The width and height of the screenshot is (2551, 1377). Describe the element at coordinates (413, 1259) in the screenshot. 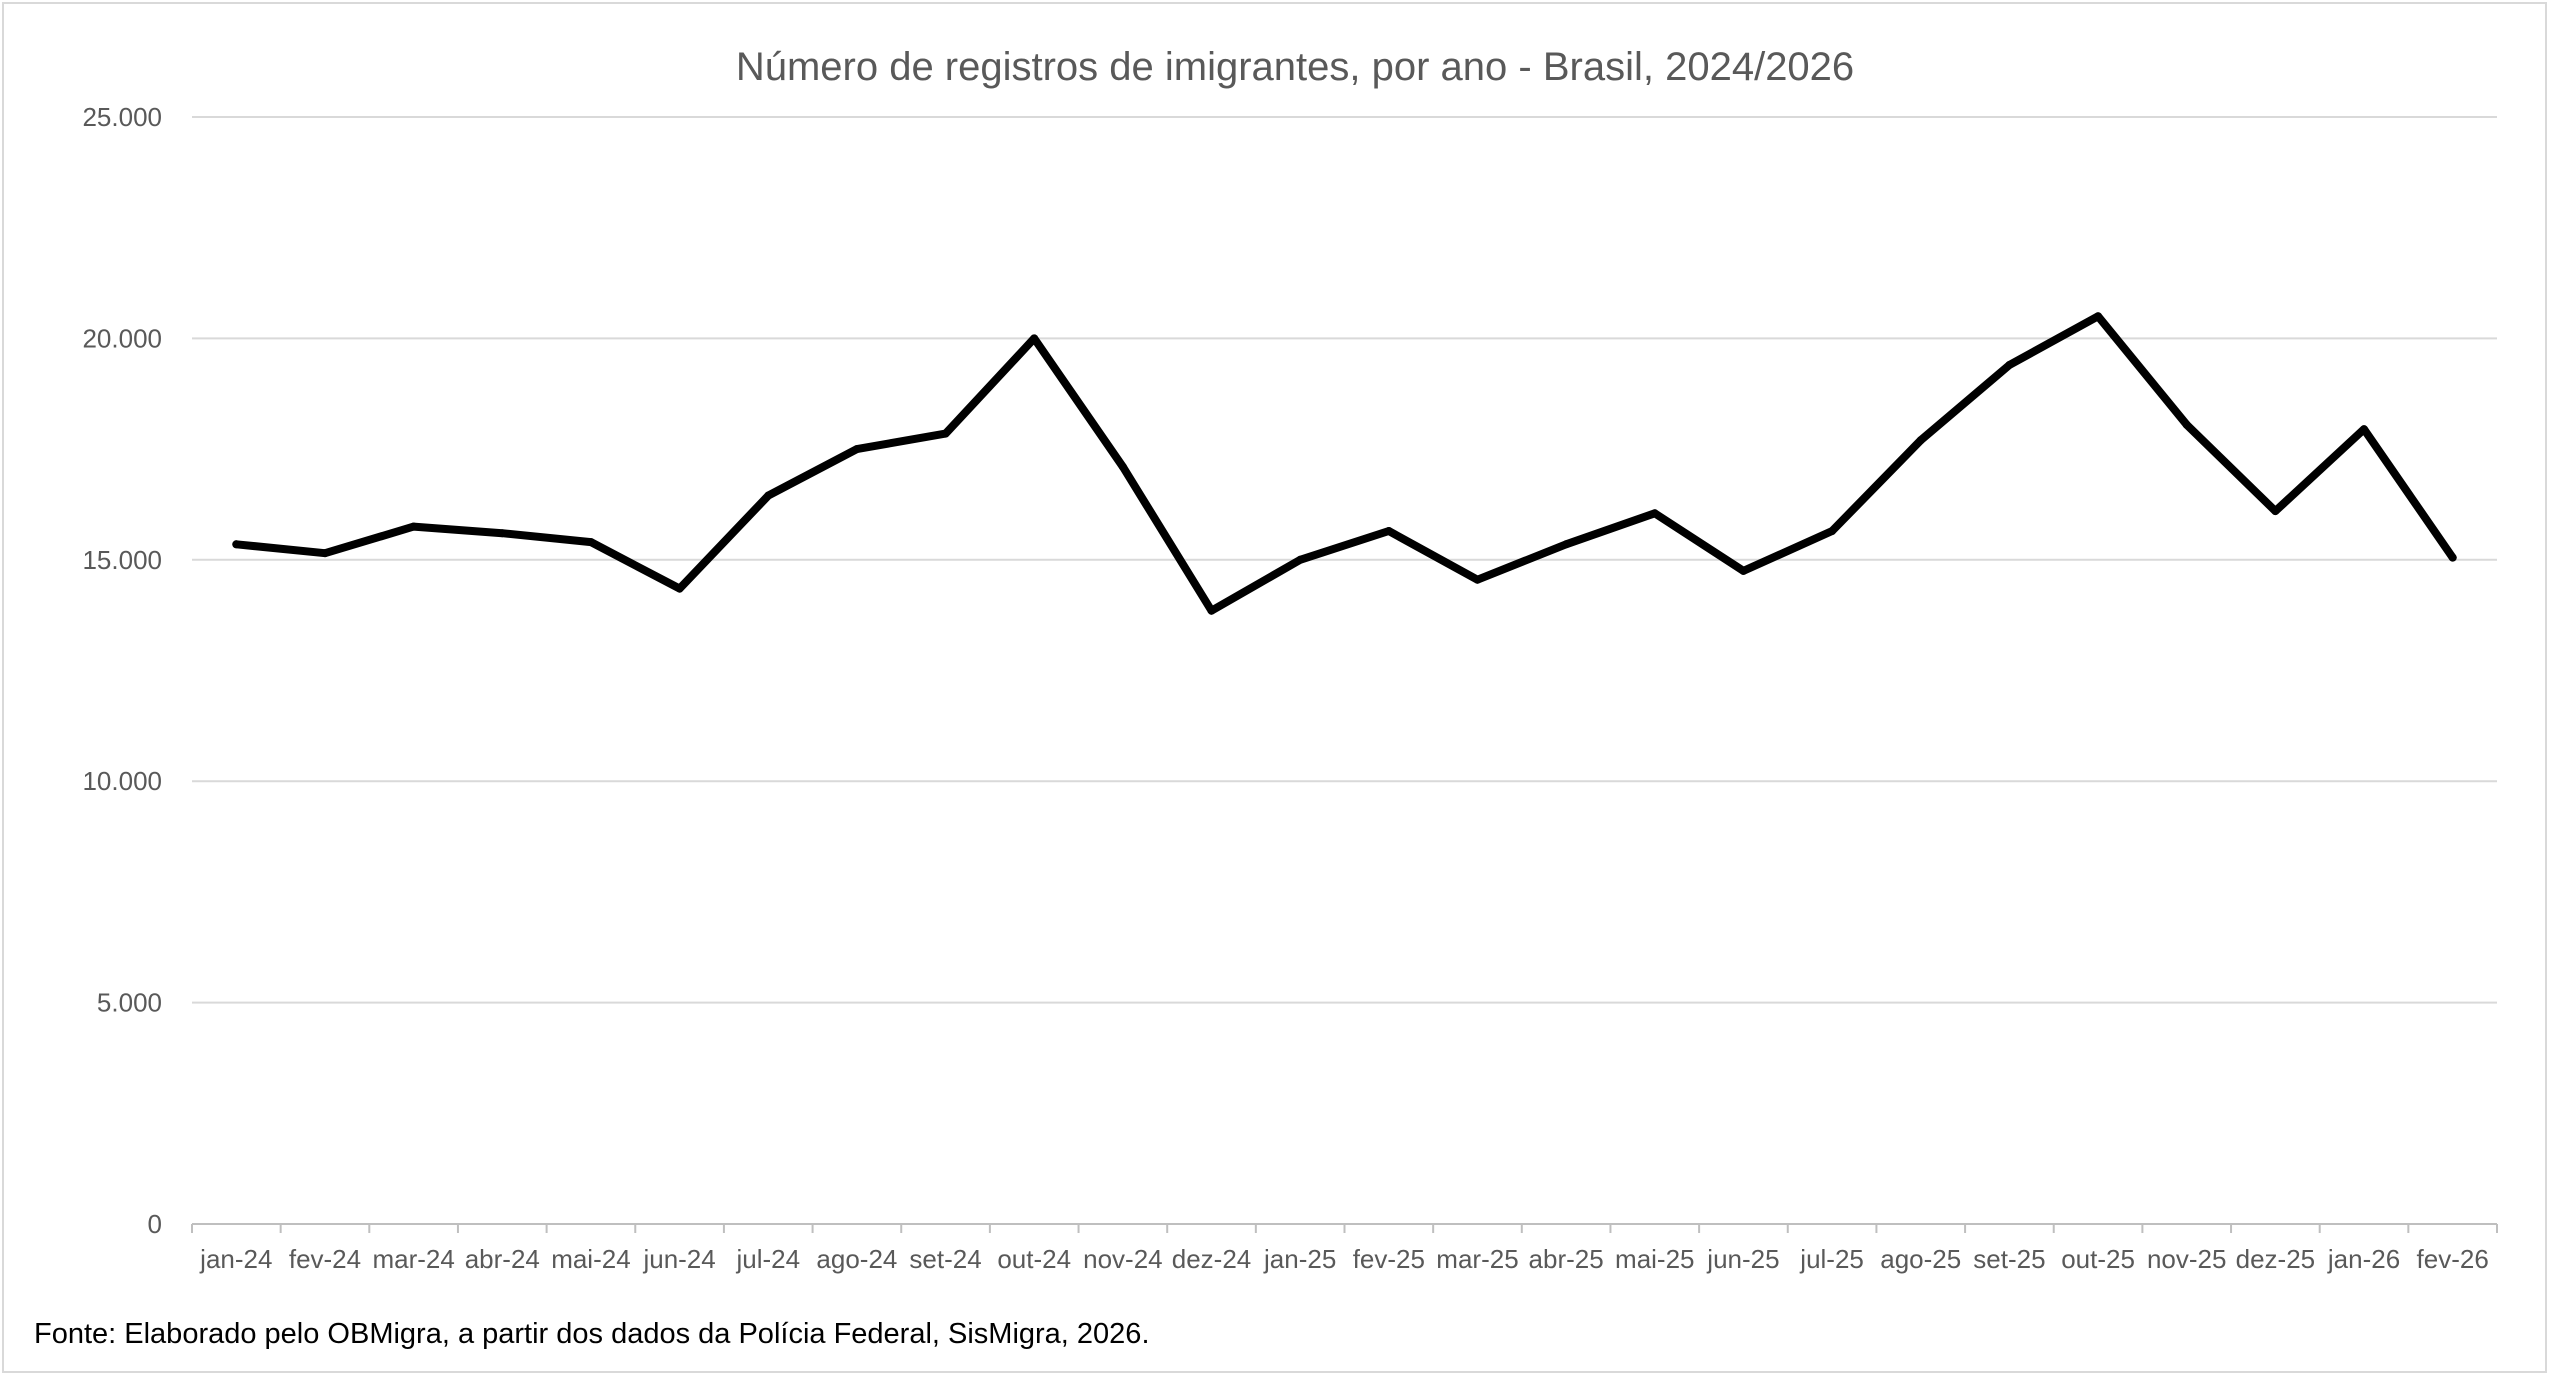

I see `x-tick-label: mar-24` at that location.